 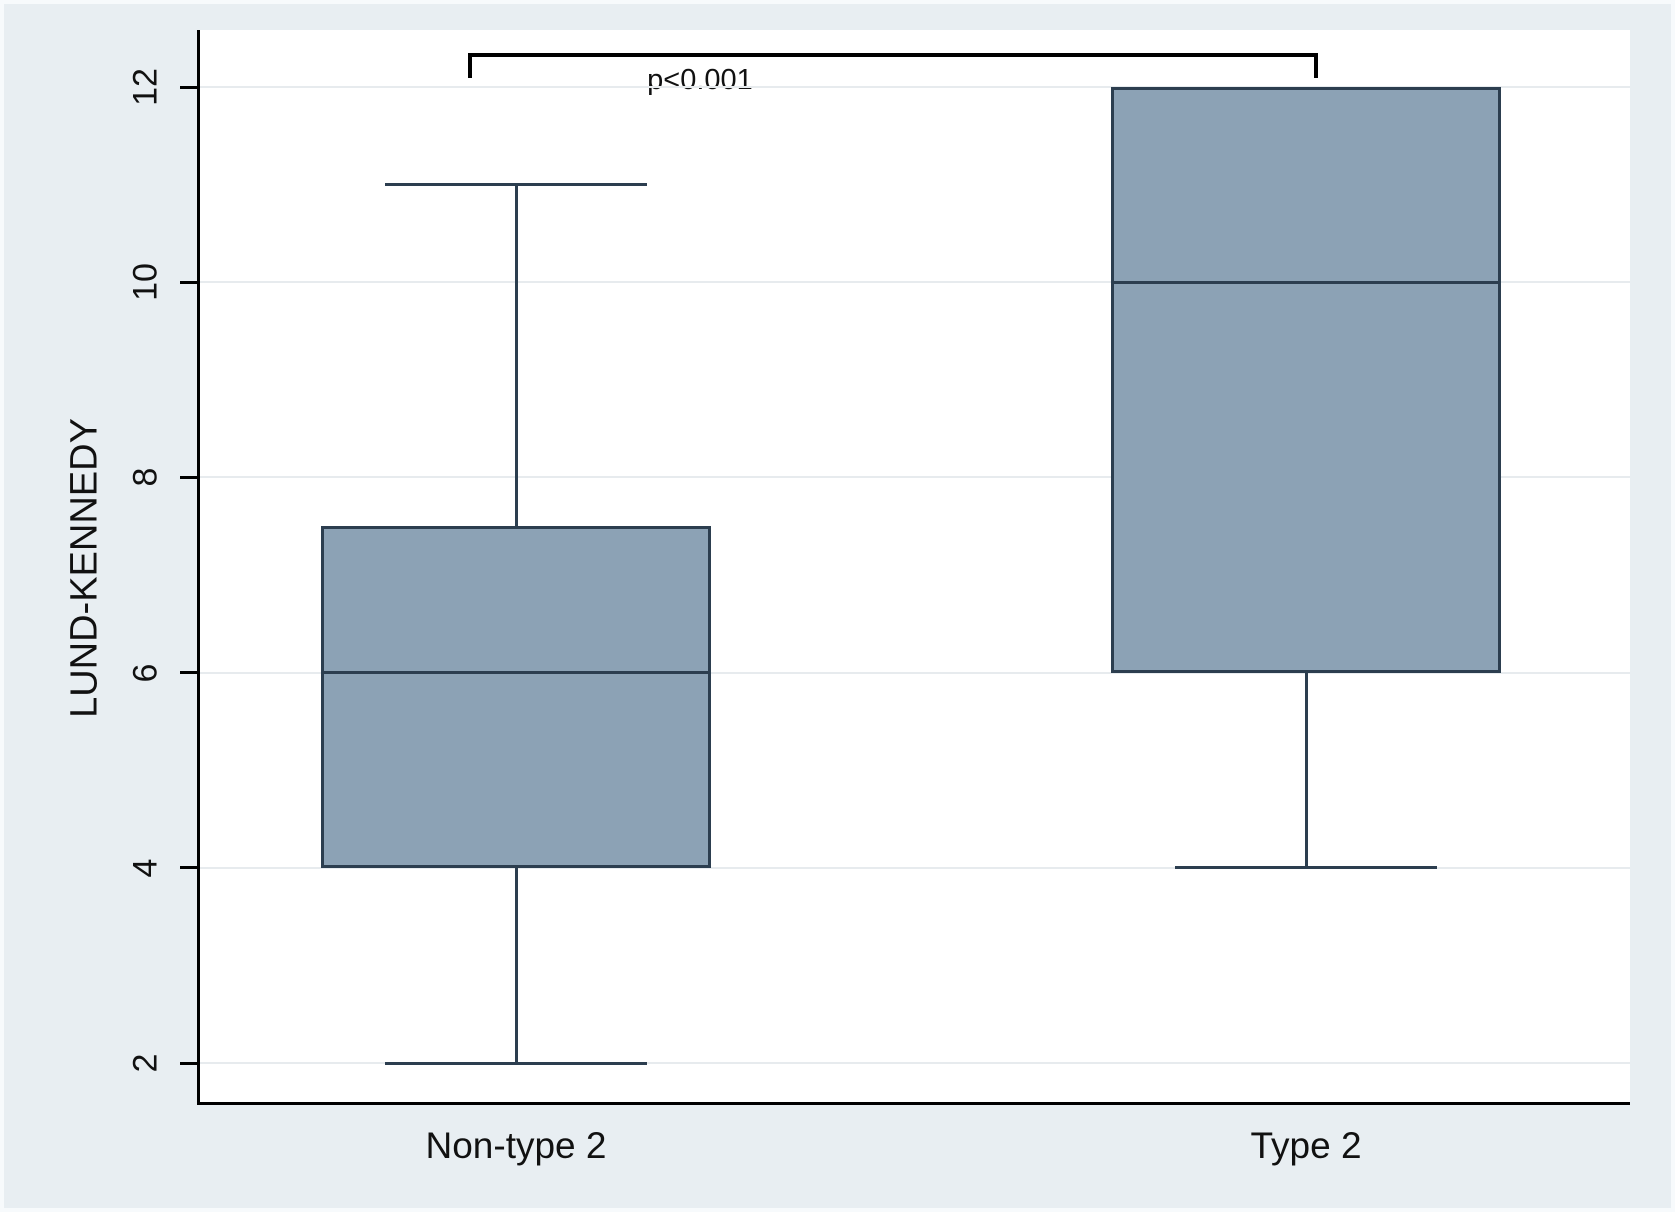 What do you see at coordinates (145, 282) in the screenshot?
I see `y-tick-label: 10` at bounding box center [145, 282].